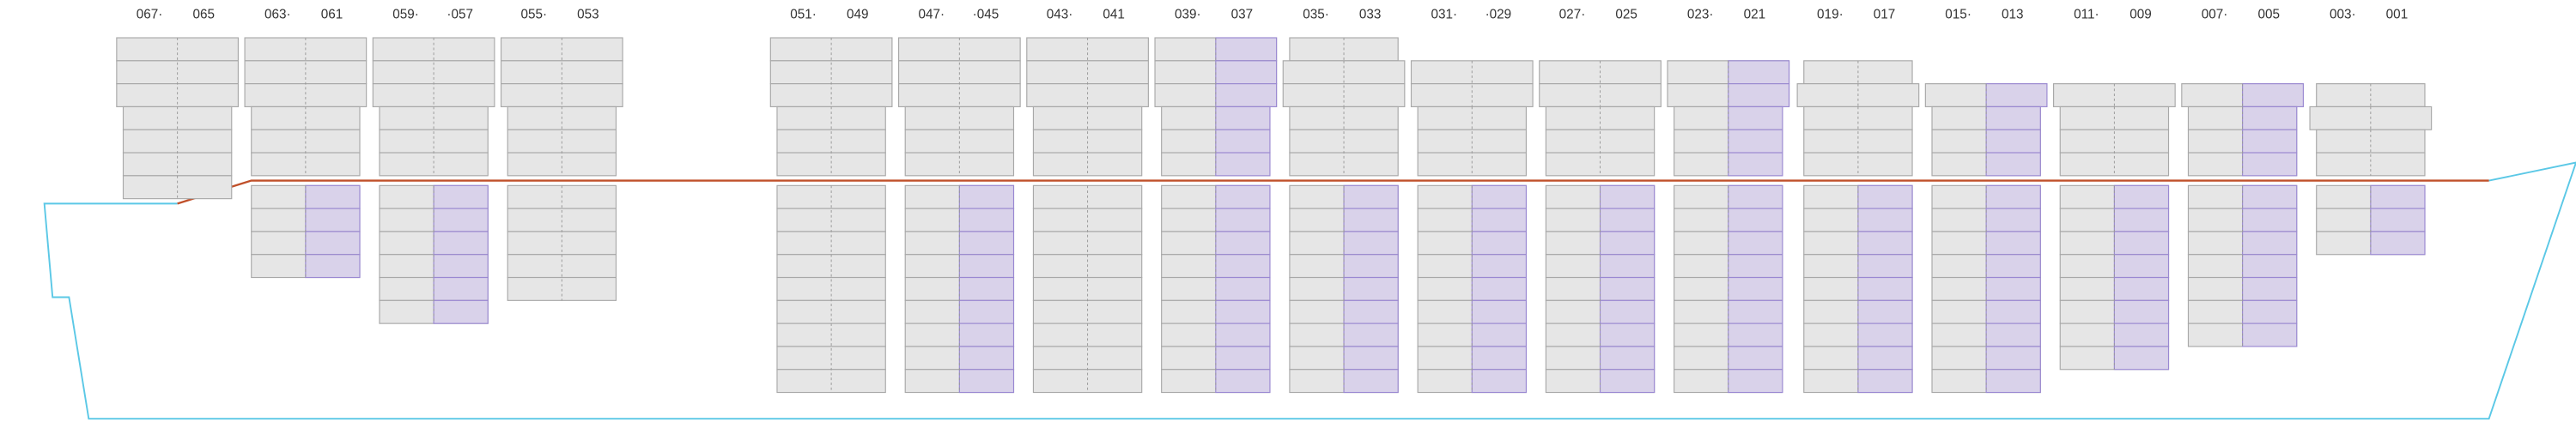 Image resolution: width=2576 pixels, height=422 pixels. I want to click on bay-label: 013, so click(2013, 14).